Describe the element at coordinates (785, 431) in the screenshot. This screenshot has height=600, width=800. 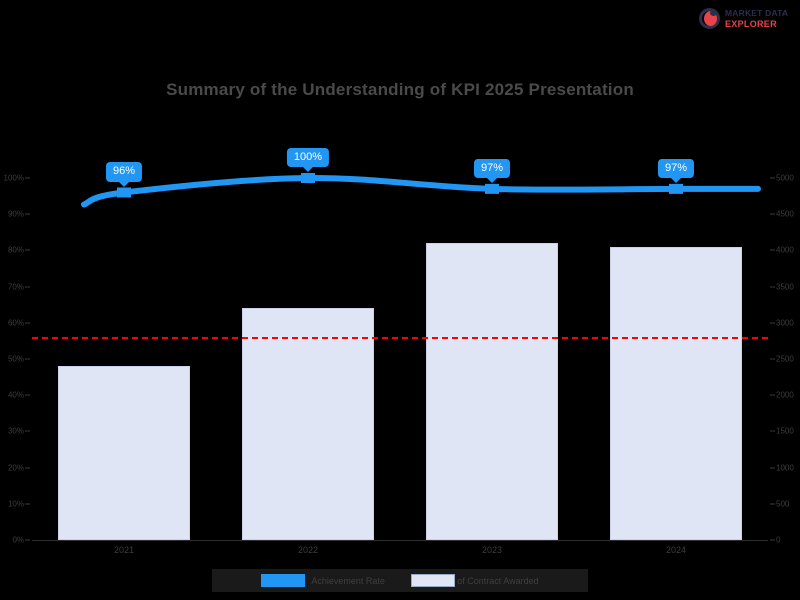
I see `y-axis-right-tick: 1500` at that location.